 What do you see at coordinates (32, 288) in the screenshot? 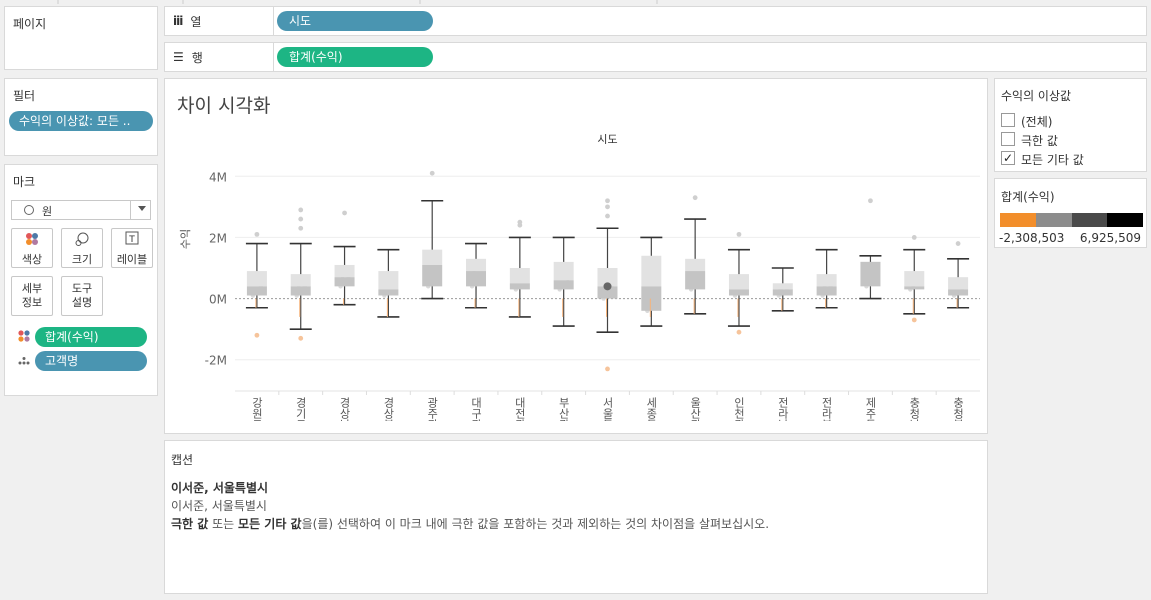
I see `detail-button-label-1: 세부` at bounding box center [32, 288].